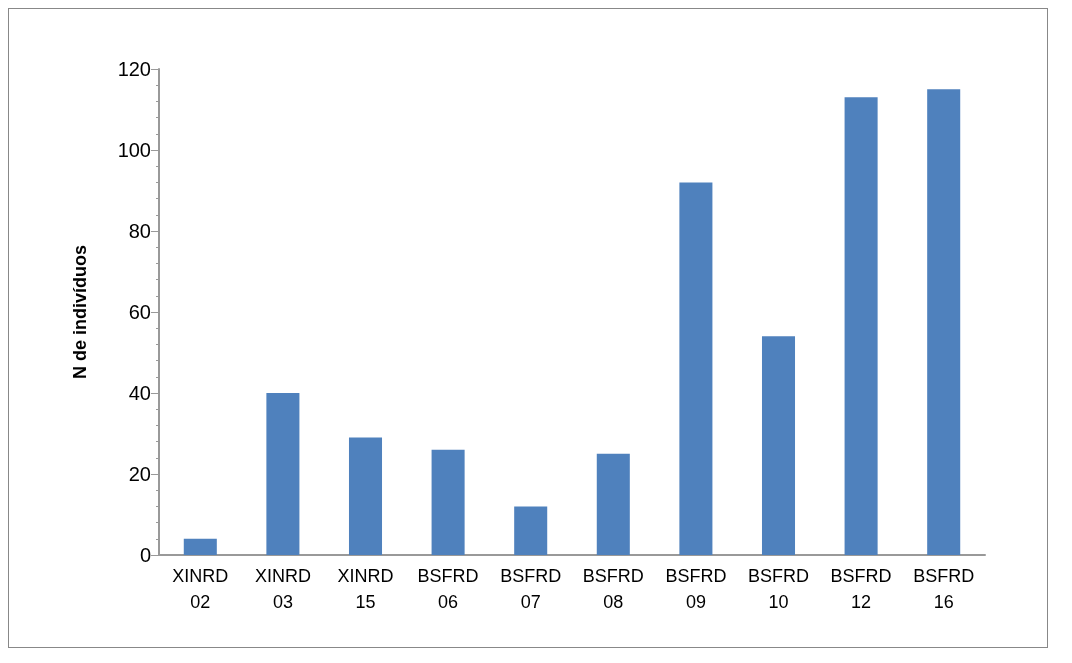 The height and width of the screenshot is (663, 1072). What do you see at coordinates (139, 312) in the screenshot?
I see `y-tick-label: 60` at bounding box center [139, 312].